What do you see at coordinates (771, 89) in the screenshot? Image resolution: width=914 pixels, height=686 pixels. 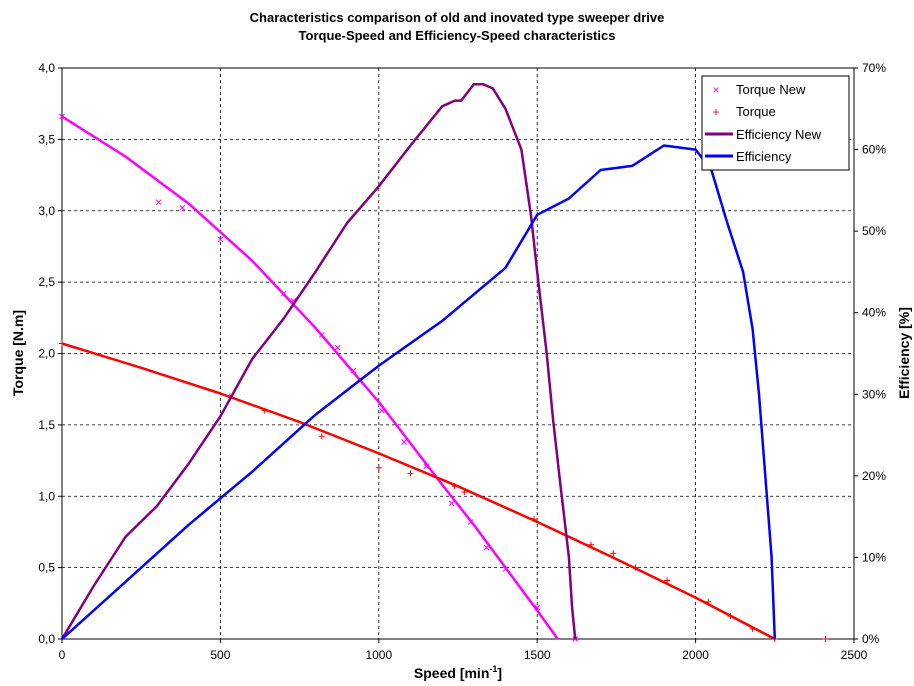 I see `legend-label: Torque New` at bounding box center [771, 89].